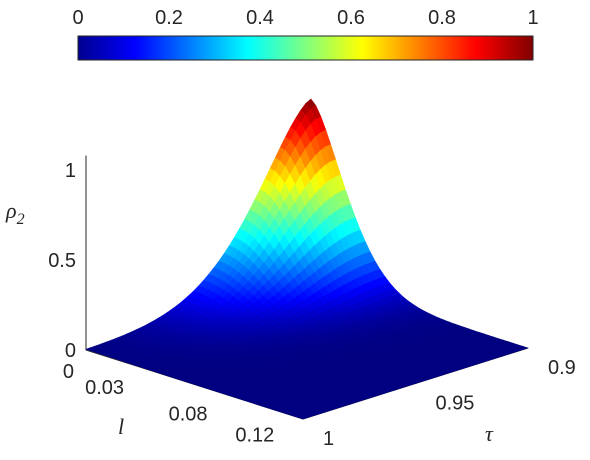 Image resolution: width=590 pixels, height=460 pixels. What do you see at coordinates (21, 219) in the screenshot?
I see `zlabel-subscript: 2` at bounding box center [21, 219].